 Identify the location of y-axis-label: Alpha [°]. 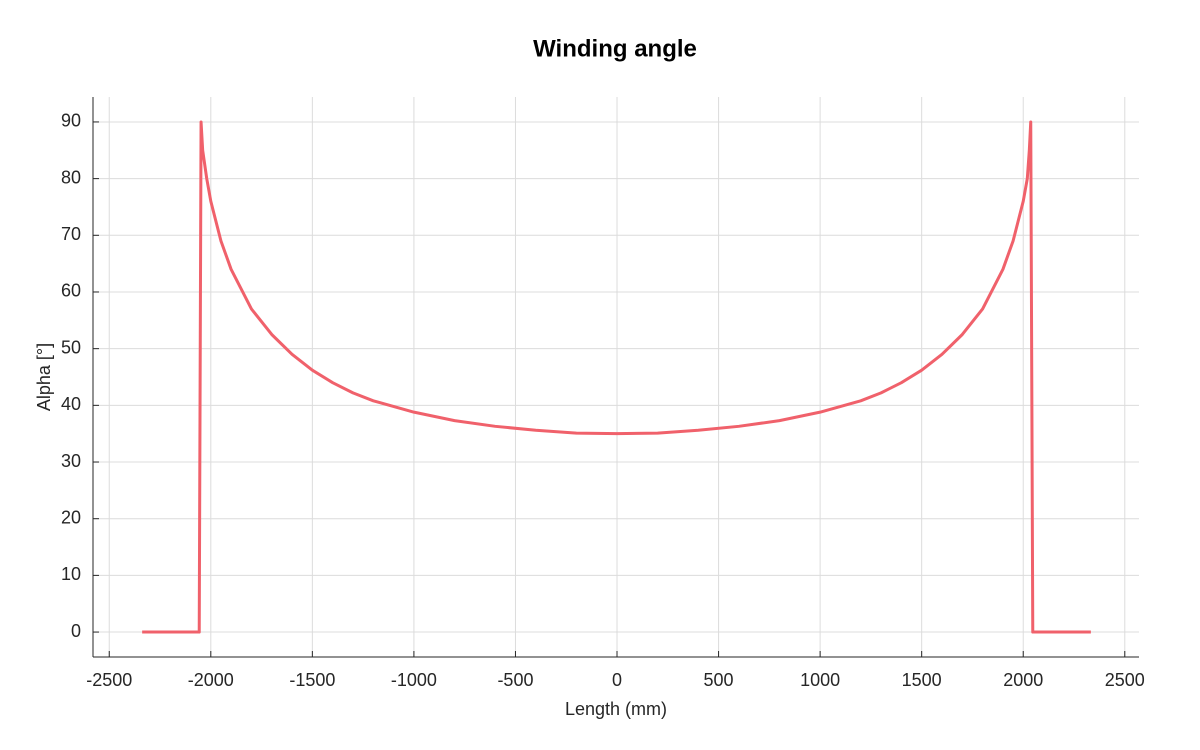
(44, 377).